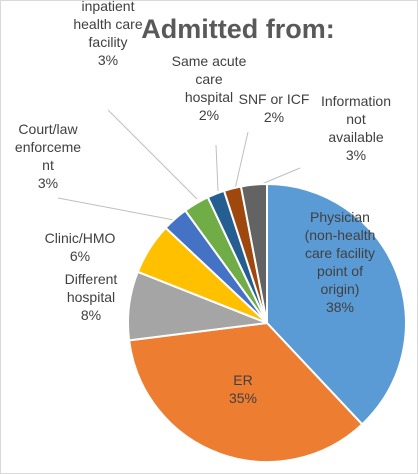 Image resolution: width=418 pixels, height=474 pixels. Describe the element at coordinates (80, 247) in the screenshot. I see `slice-label: Clinic/HMO 6%` at that location.